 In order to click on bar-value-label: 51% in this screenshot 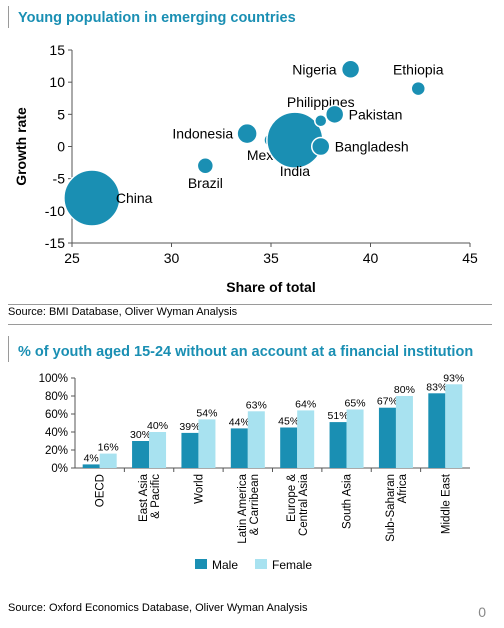, I will do `click(338, 416)`.